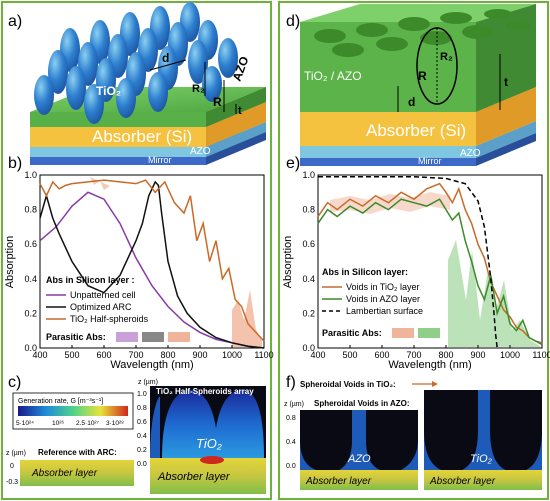 This screenshot has width=550, height=501. What do you see at coordinates (294, 404) in the screenshot?
I see `f-axis-label: z (µm)` at bounding box center [294, 404].